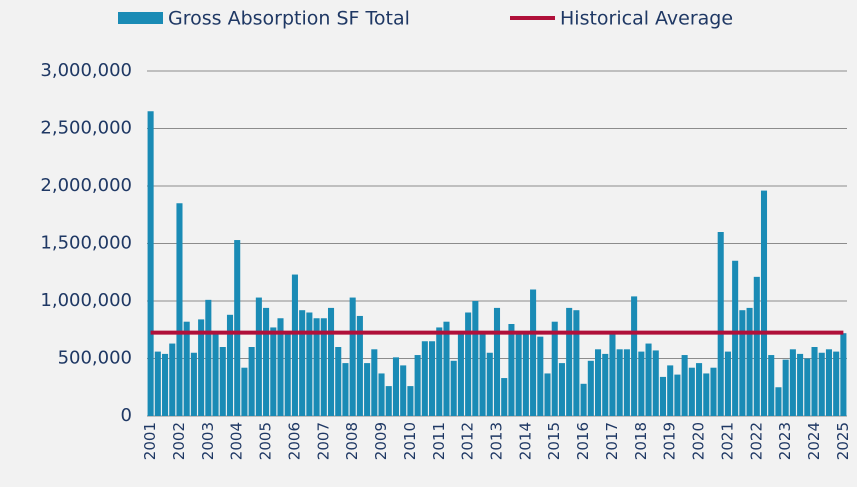 The height and width of the screenshot is (487, 857). What do you see at coordinates (468, 441) in the screenshot?
I see `x-tick-label: 2012` at bounding box center [468, 441].